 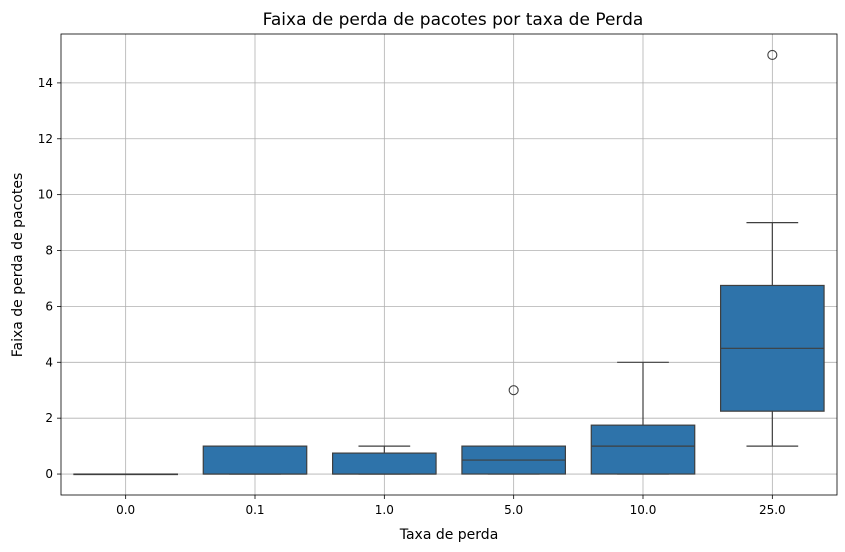 What do you see at coordinates (451, 506) in the screenshot?
I see `x-axis: 0.0 0.1 1.0 5.0 10.0 25.0` at bounding box center [451, 506].